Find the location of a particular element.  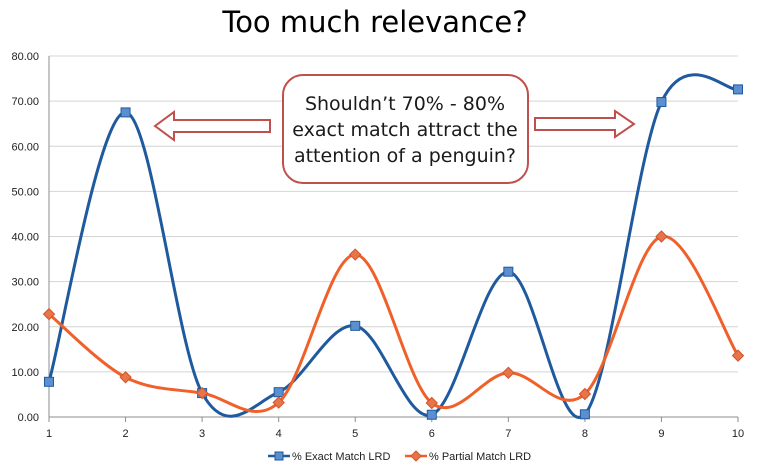

annotation-line-1: Shouldn’t 70% - 80% is located at coordinates (405, 104).